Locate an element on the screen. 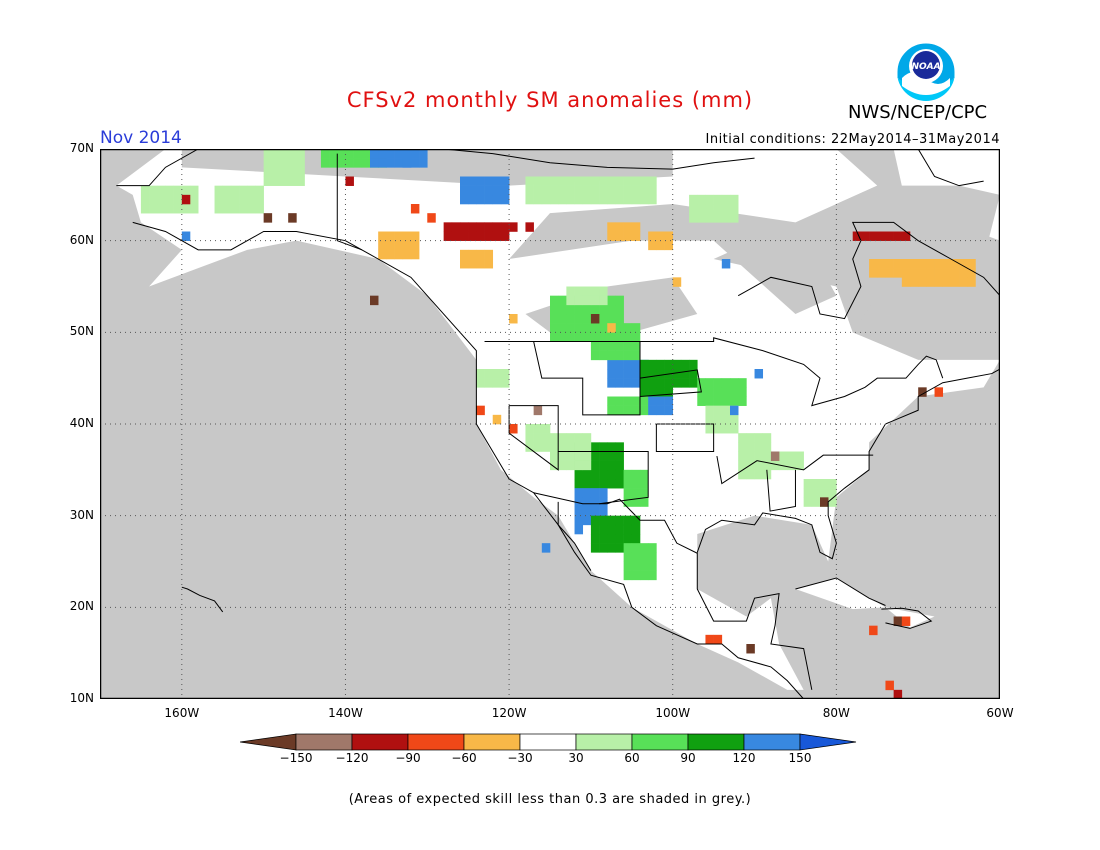 This screenshot has width=1100, height=850. low-skill-area is located at coordinates (926, 318).